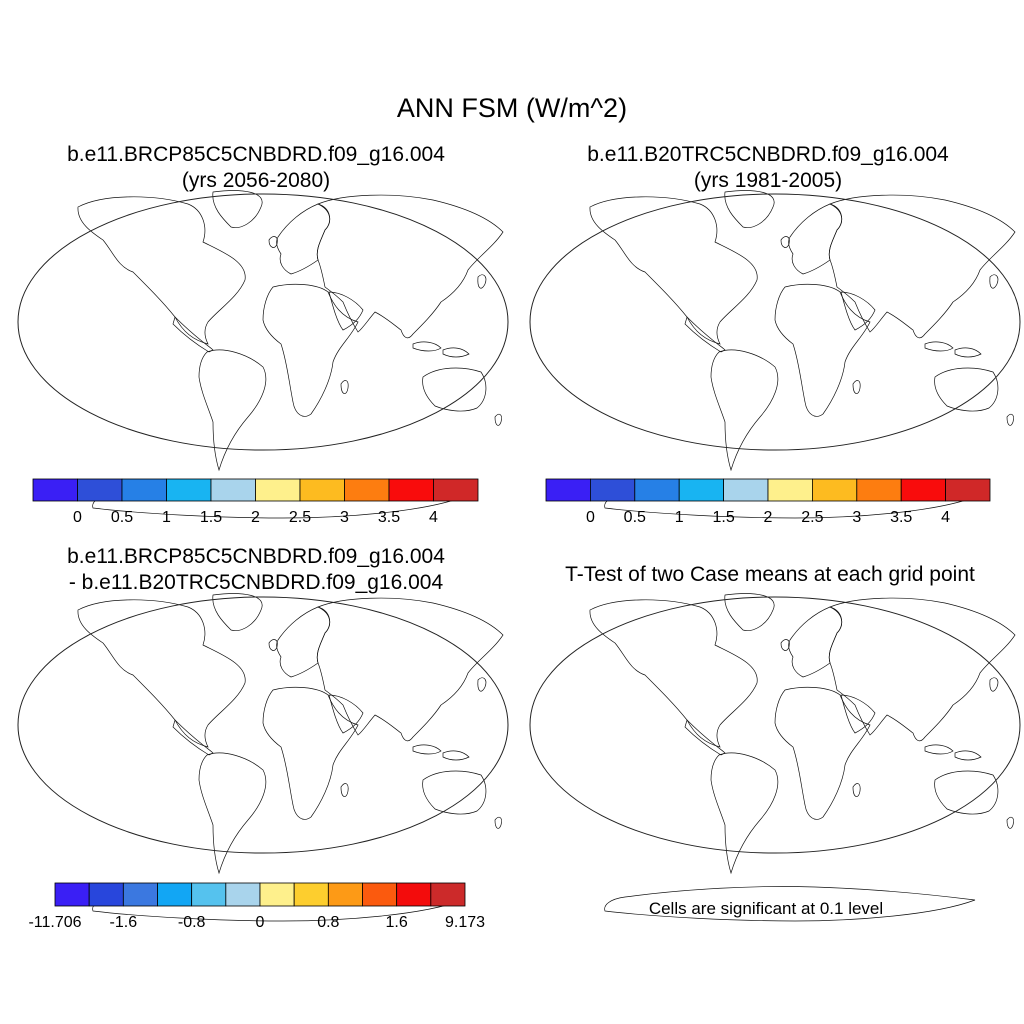 Image resolution: width=1024 pixels, height=1024 pixels. Describe the element at coordinates (192, 922) in the screenshot. I see `colorbar-label: -0.8` at that location.